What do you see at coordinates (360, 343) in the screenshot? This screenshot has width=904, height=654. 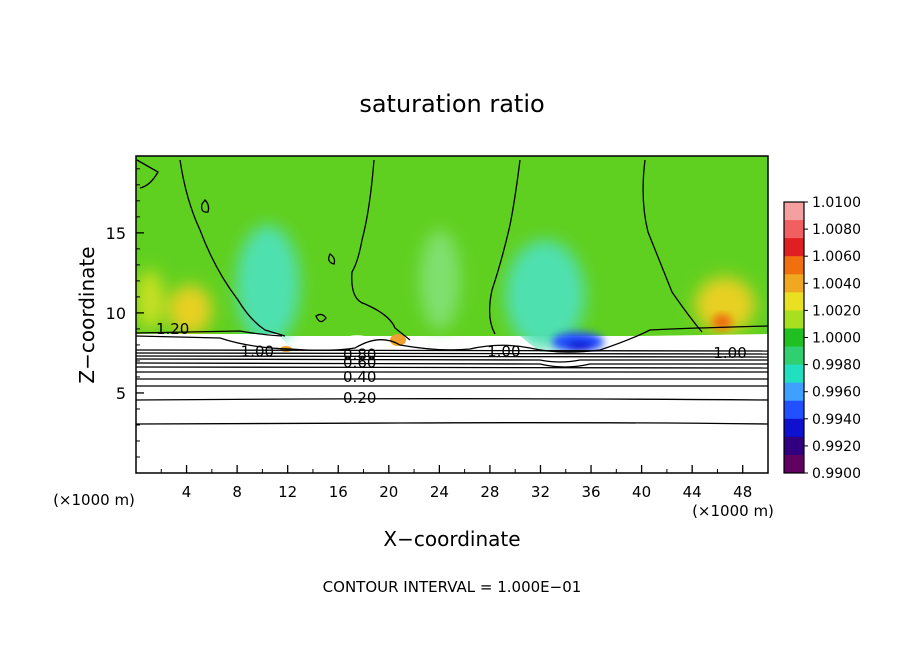 I see `cloud-gap-mid` at bounding box center [360, 343].